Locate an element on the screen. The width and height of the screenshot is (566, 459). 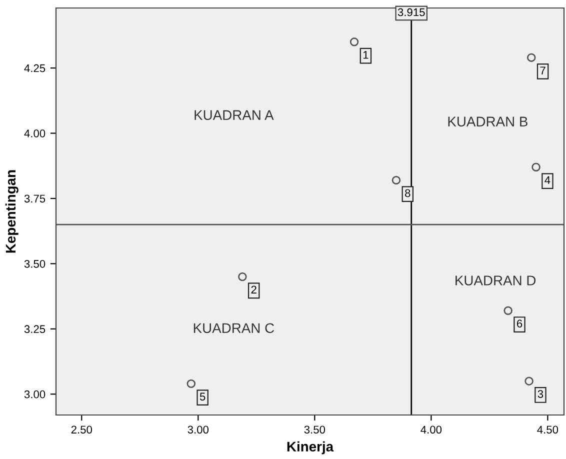
annotation: KUADRAN A is located at coordinates (234, 115).